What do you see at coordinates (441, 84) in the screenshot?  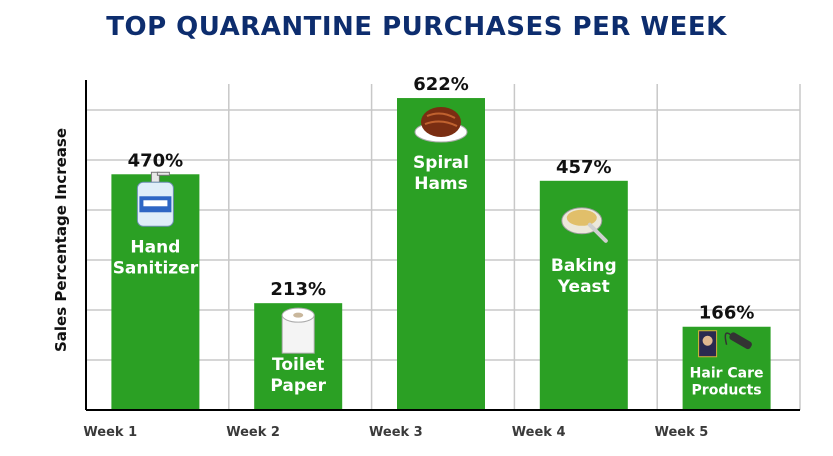 I see `value-label: 622%` at bounding box center [441, 84].